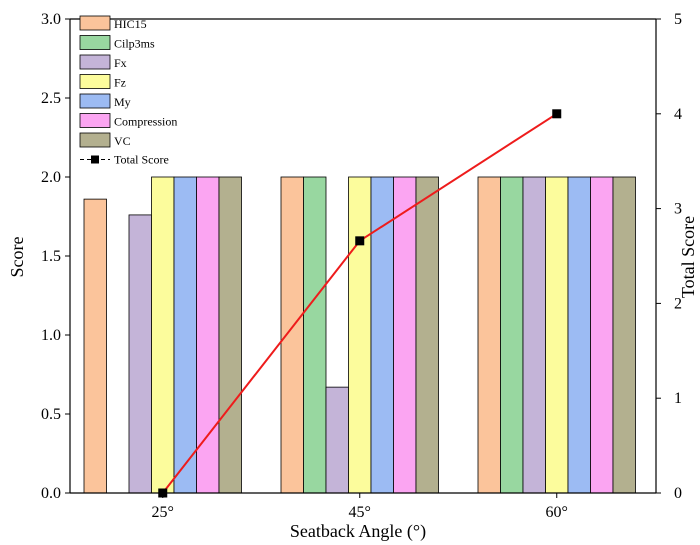  What do you see at coordinates (120, 83) in the screenshot?
I see `legend-label-fz: Fz` at bounding box center [120, 83].